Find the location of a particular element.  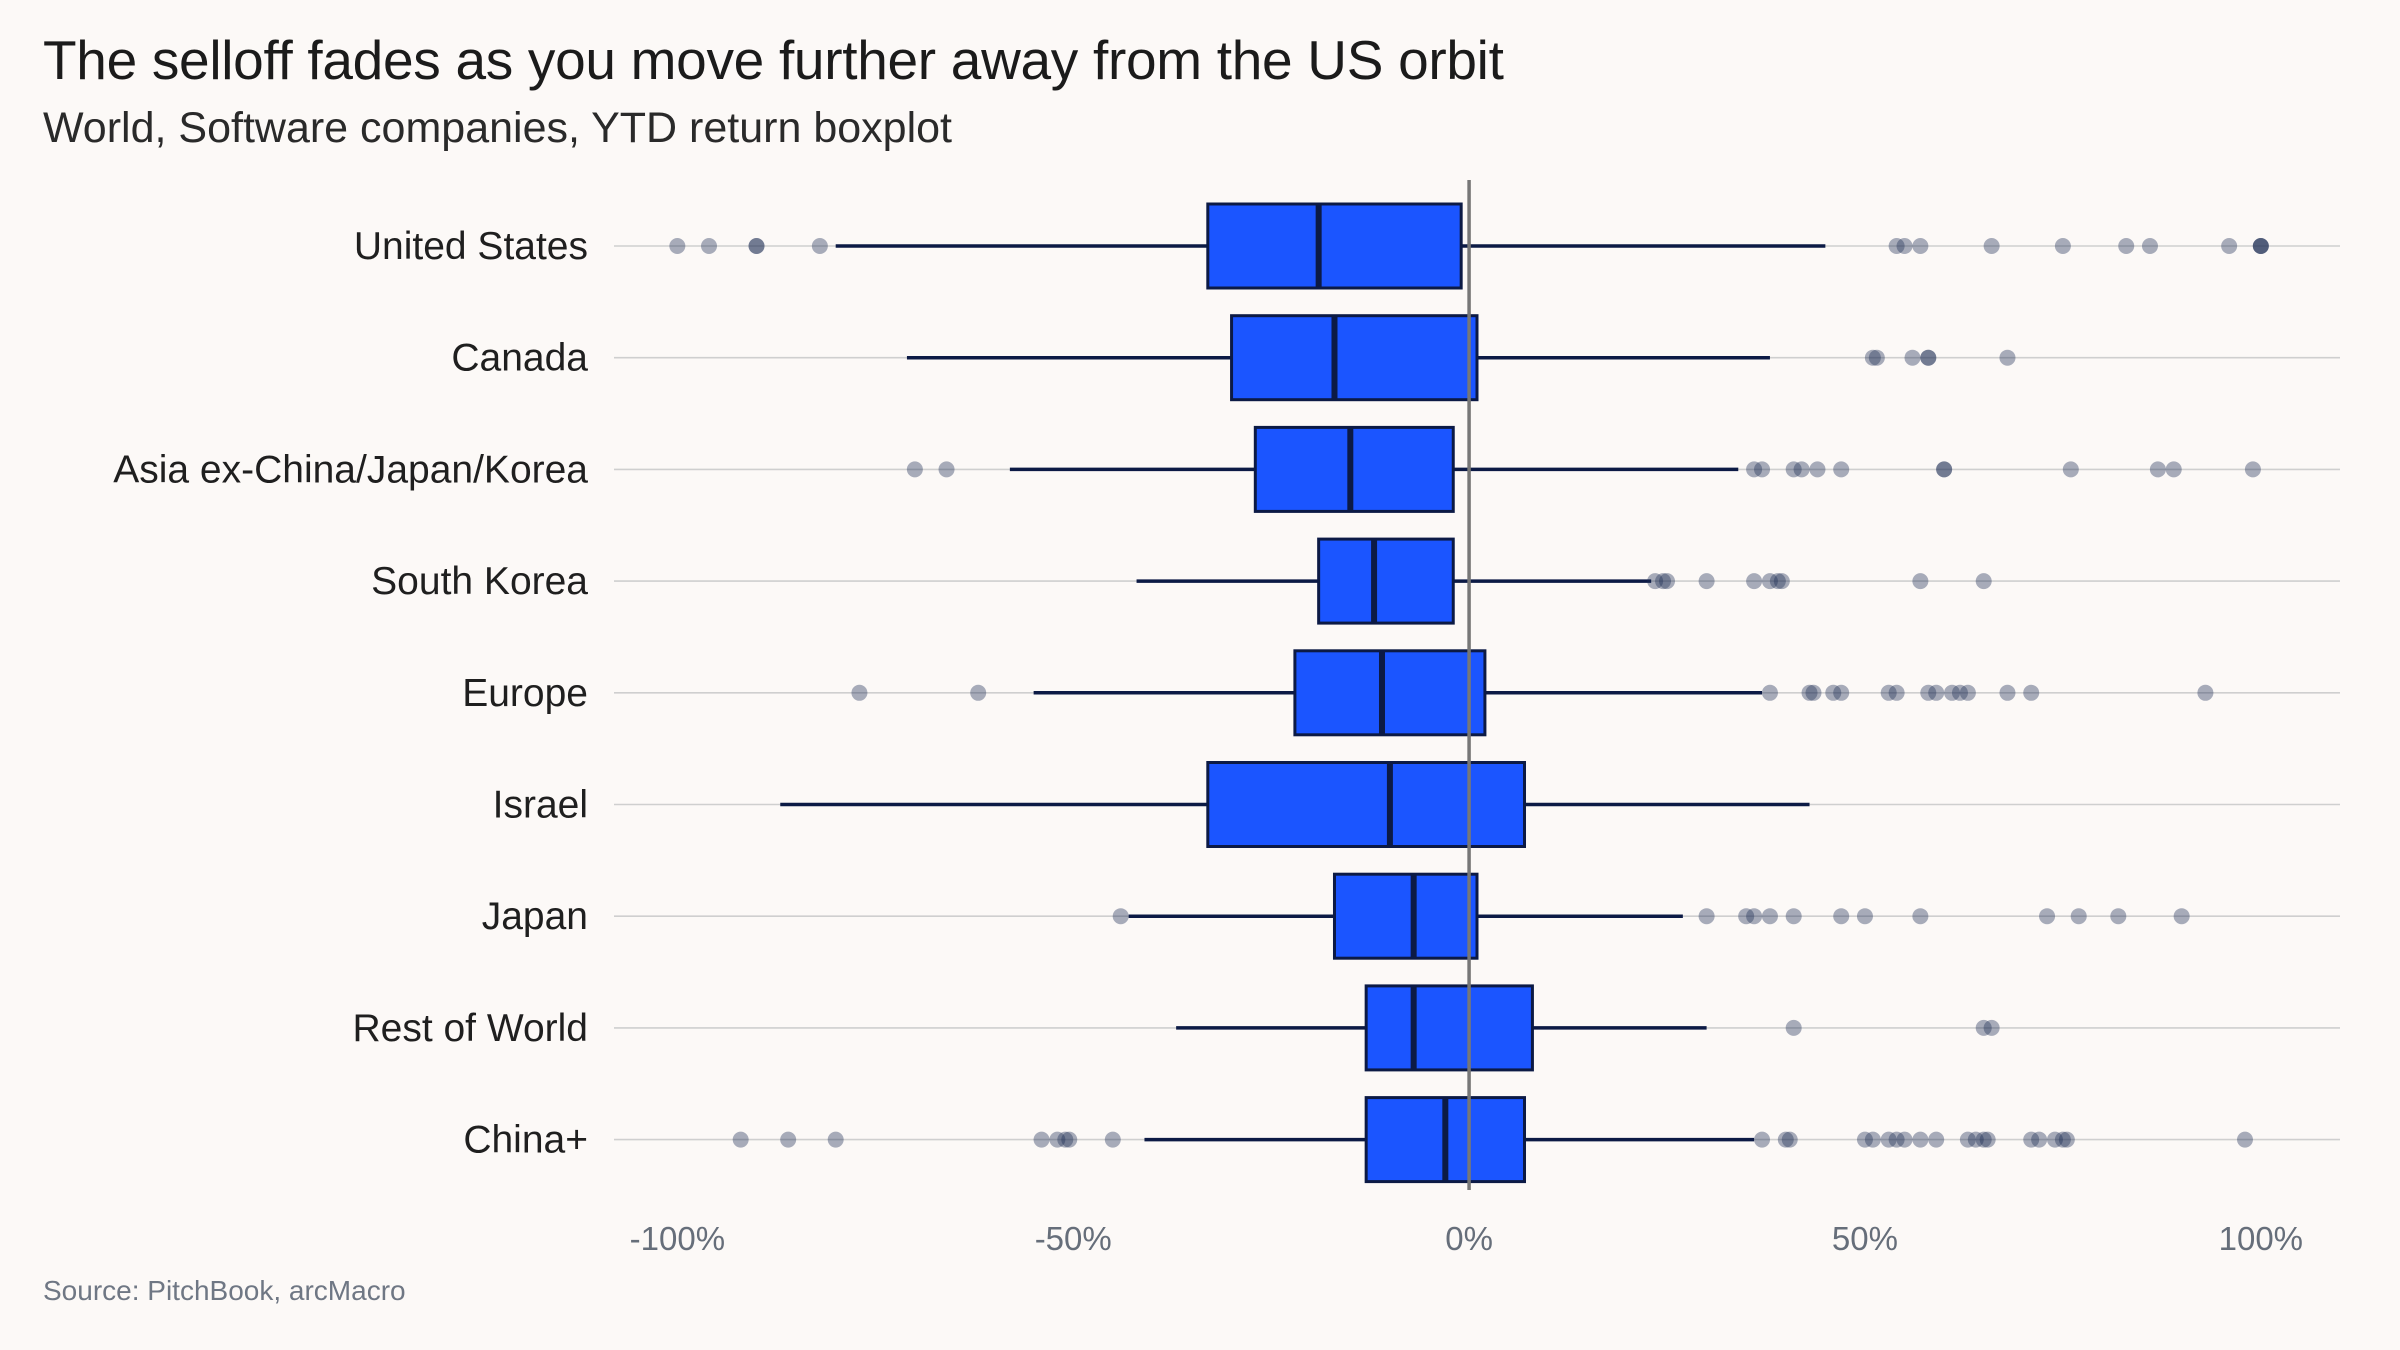

category-label-japan: Japan is located at coordinates (535, 916).